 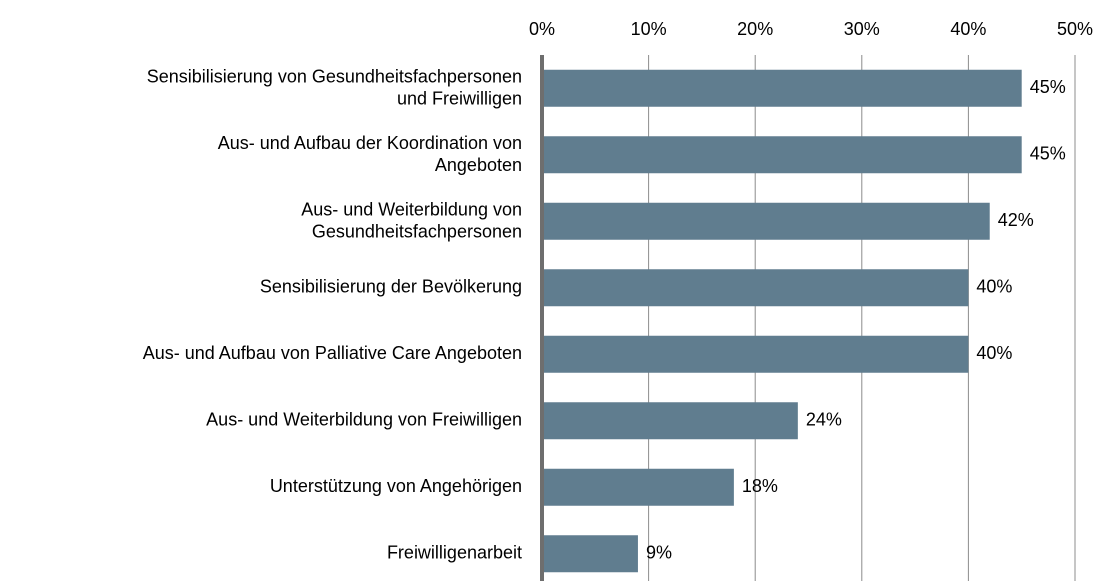 I want to click on x-tick-label: 0%, so click(x=542, y=29).